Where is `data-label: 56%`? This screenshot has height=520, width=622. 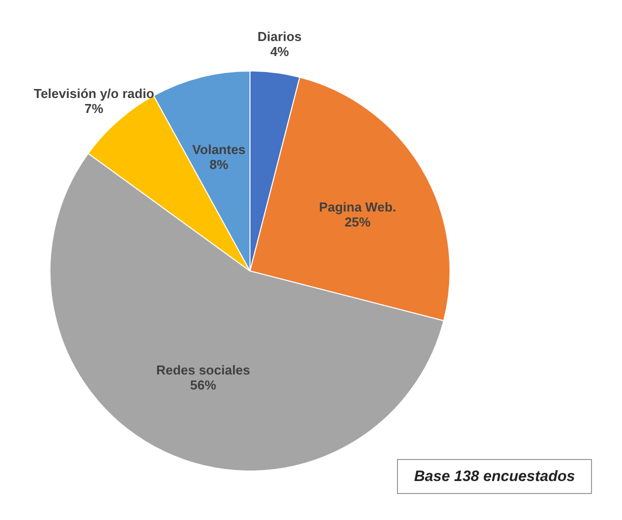 data-label: 56% is located at coordinates (203, 385).